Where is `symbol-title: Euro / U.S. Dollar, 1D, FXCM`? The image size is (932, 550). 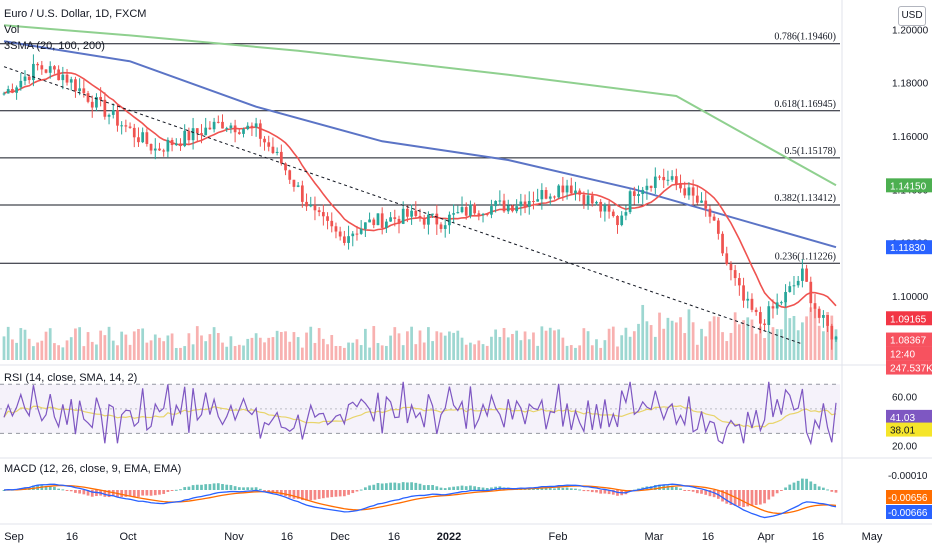
symbol-title: Euro / U.S. Dollar, 1D, FXCM is located at coordinates (75, 14).